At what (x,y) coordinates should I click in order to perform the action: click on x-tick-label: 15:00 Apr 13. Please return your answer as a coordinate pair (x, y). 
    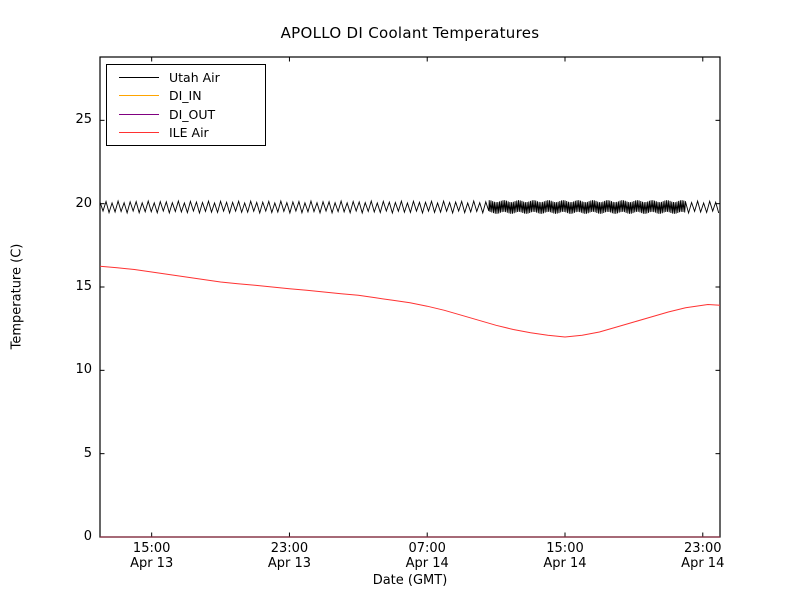
    Looking at the image, I should click on (152, 556).